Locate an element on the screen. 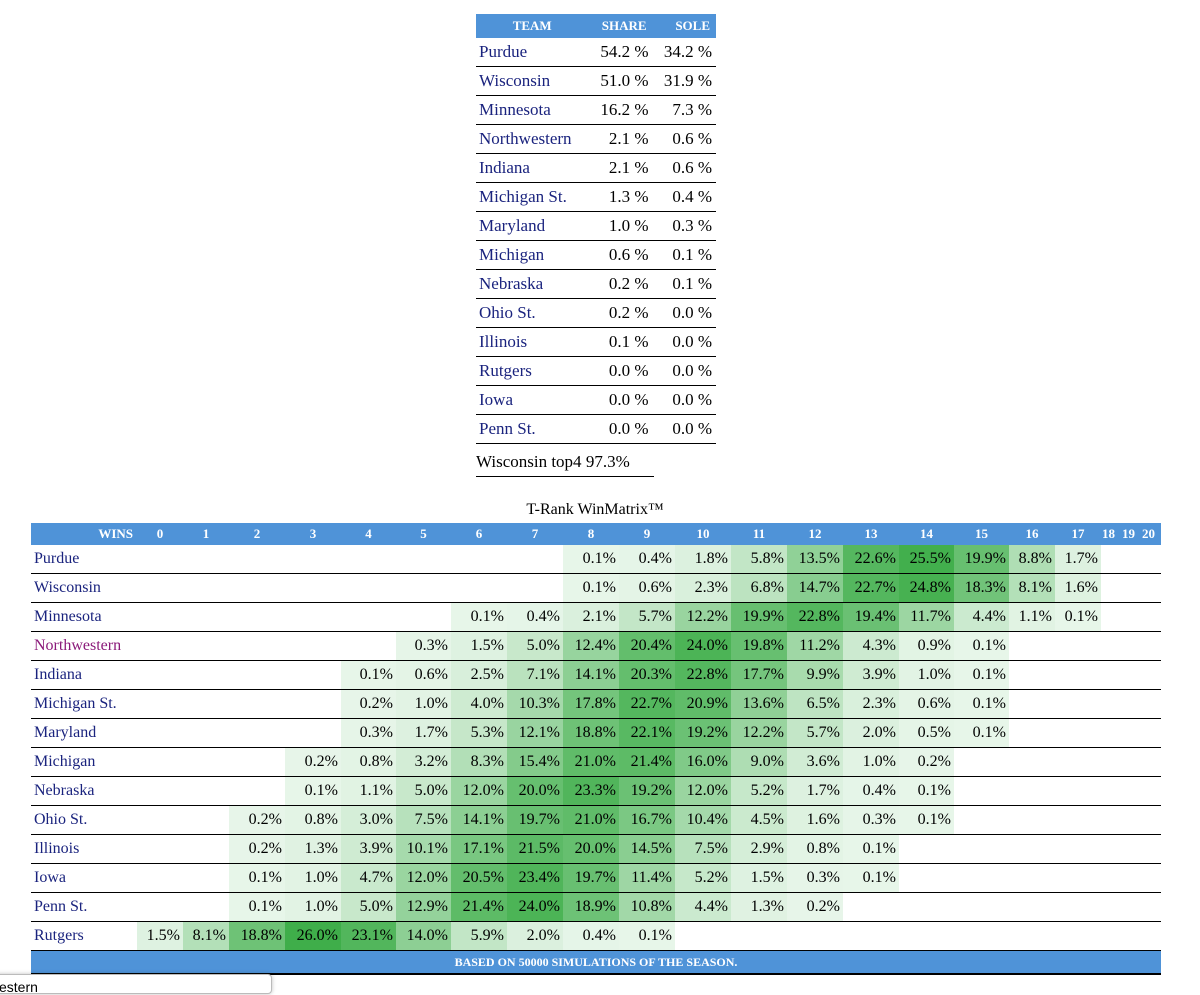 The image size is (1200, 995). wins-column-header: 17 is located at coordinates (1078, 534).